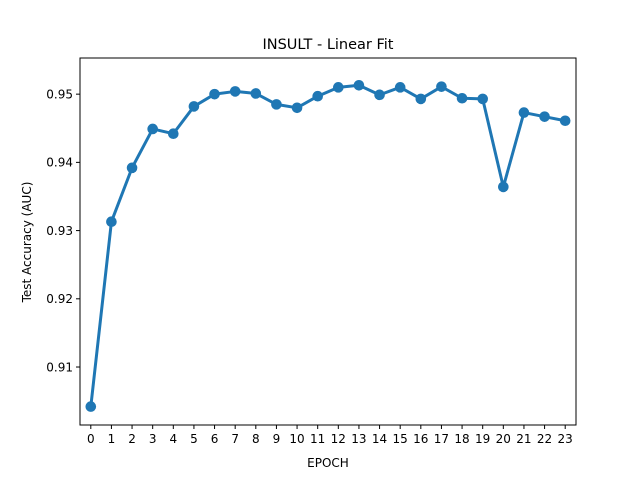 The width and height of the screenshot is (640, 480). I want to click on x-tick-label: 1, so click(112, 439).